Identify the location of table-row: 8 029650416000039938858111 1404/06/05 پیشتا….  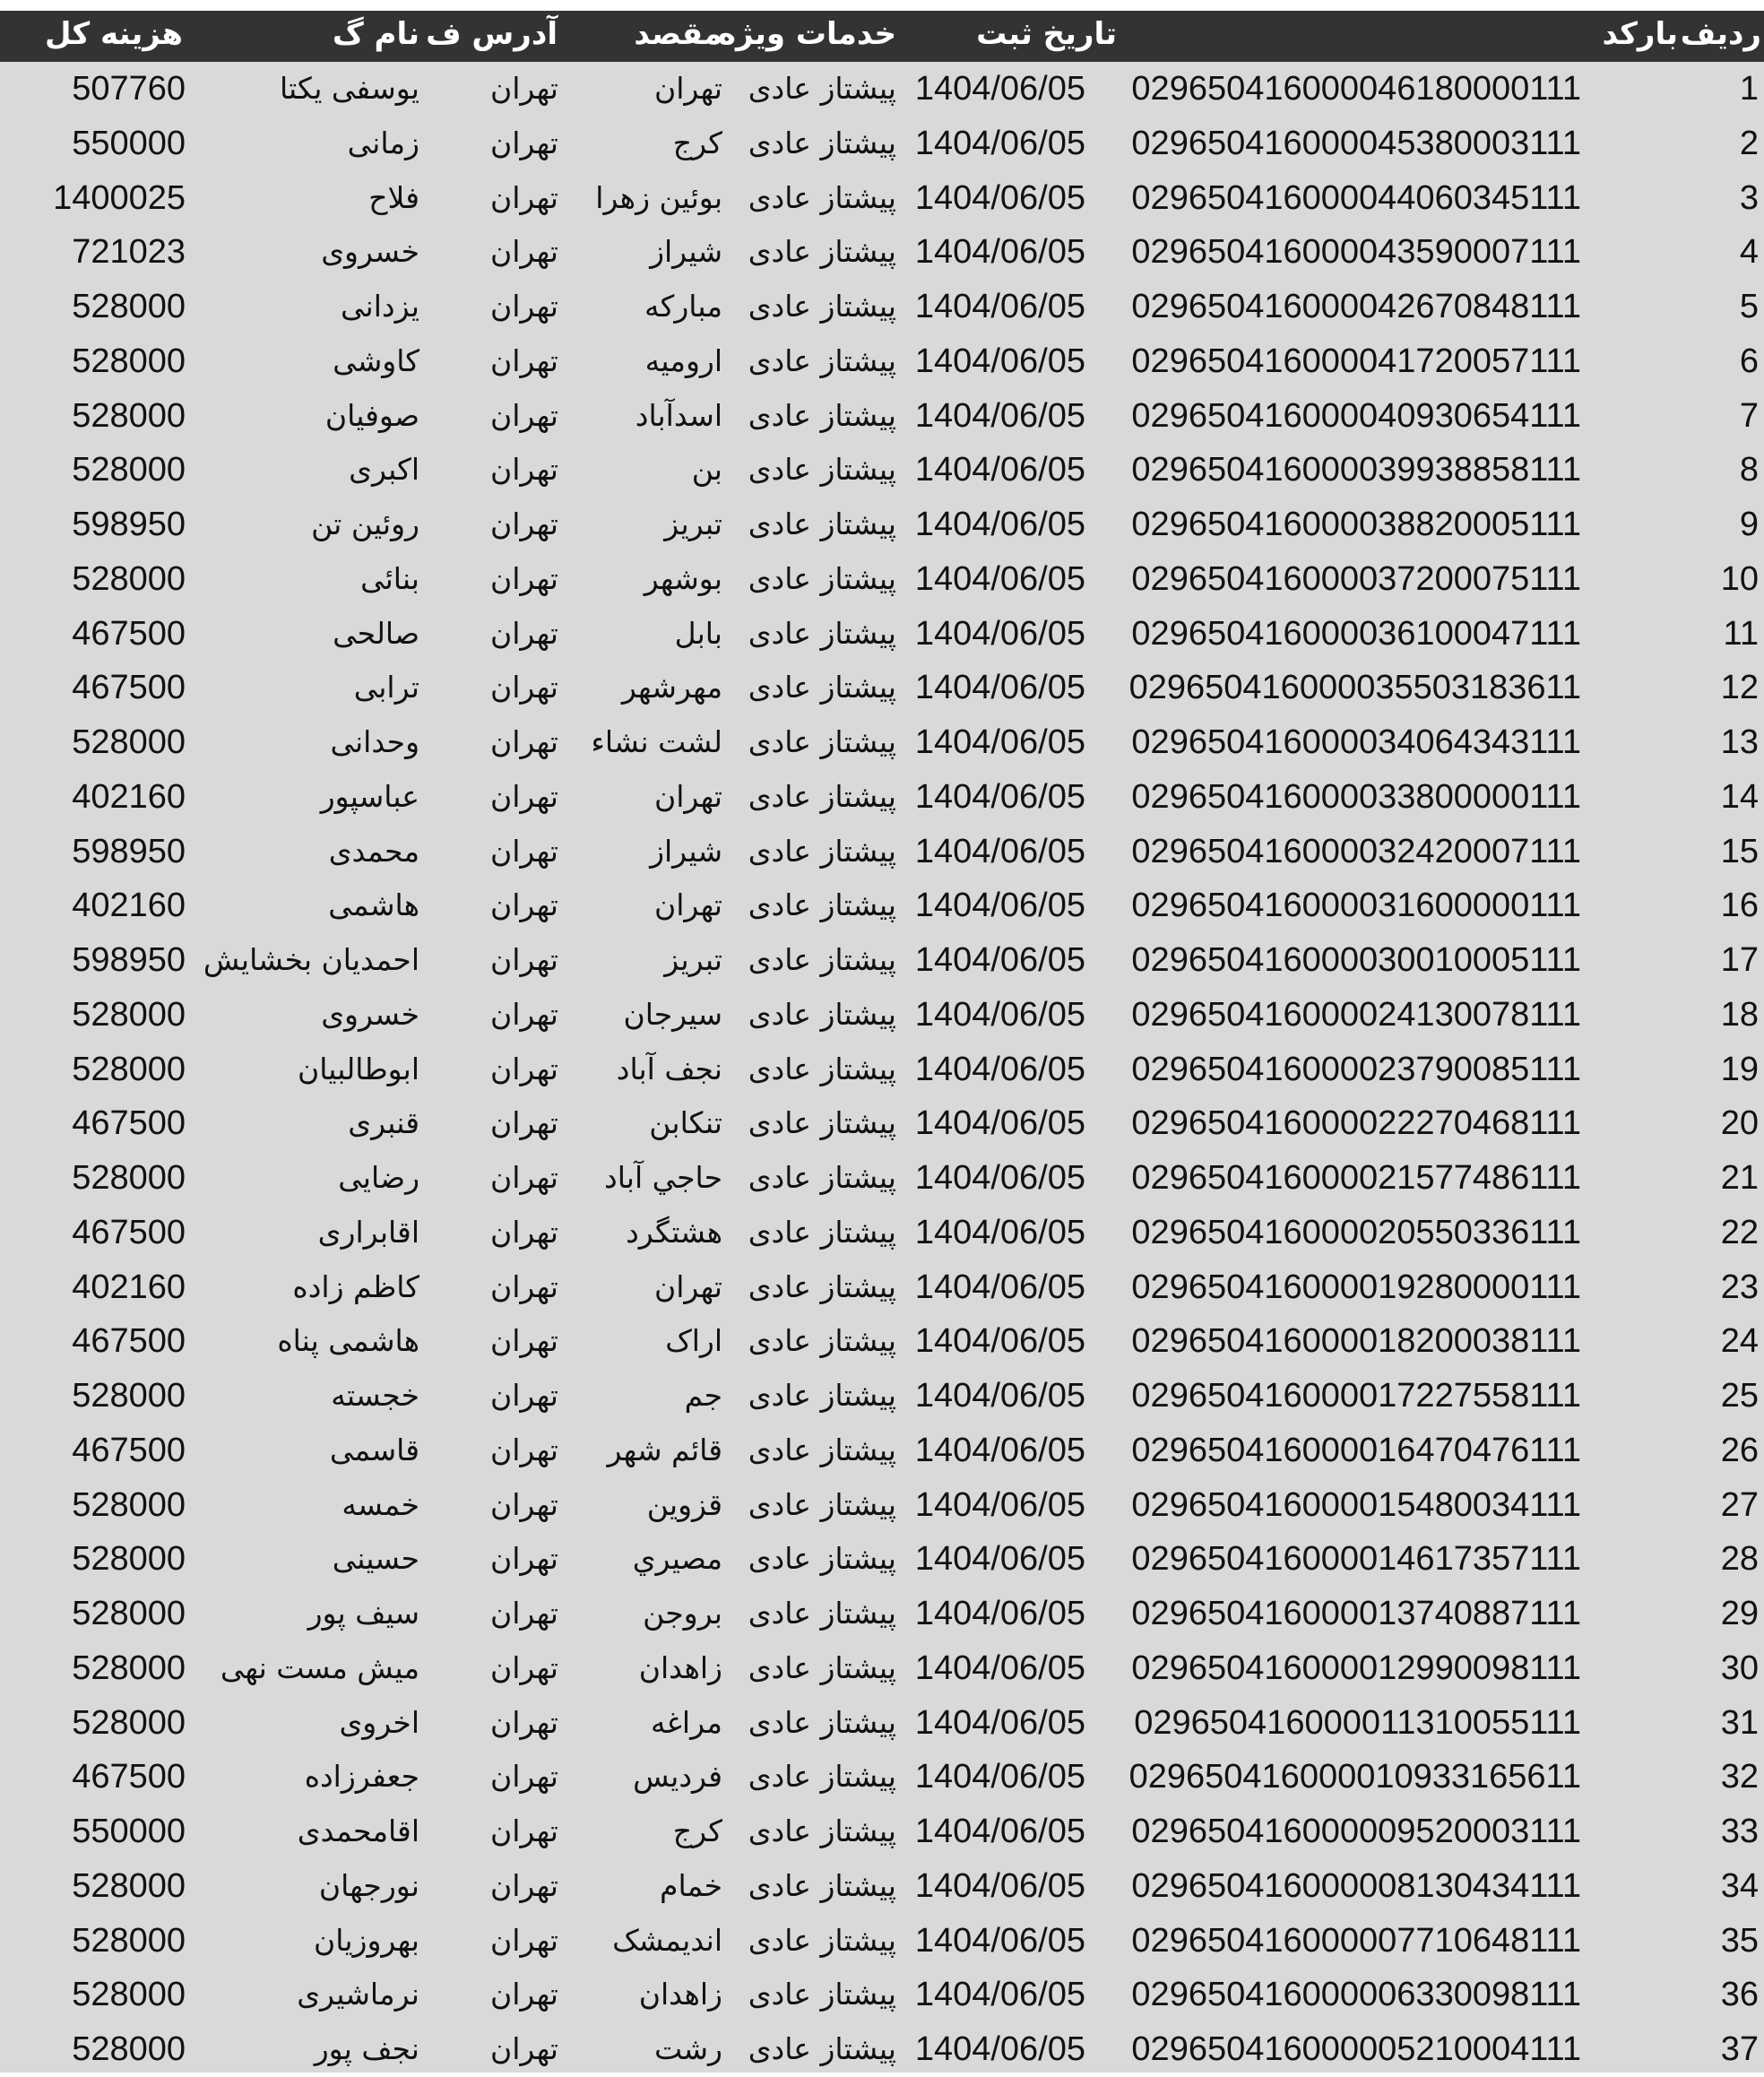
(882, 470).